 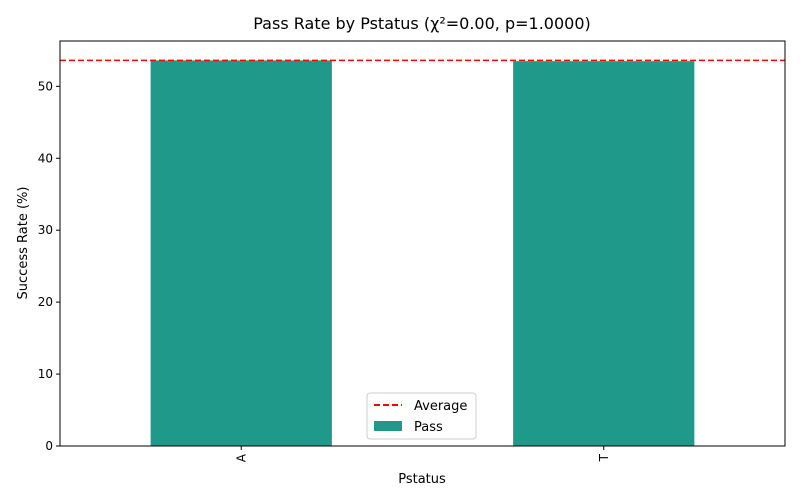 What do you see at coordinates (45, 158) in the screenshot?
I see `y-tick-label: 40` at bounding box center [45, 158].